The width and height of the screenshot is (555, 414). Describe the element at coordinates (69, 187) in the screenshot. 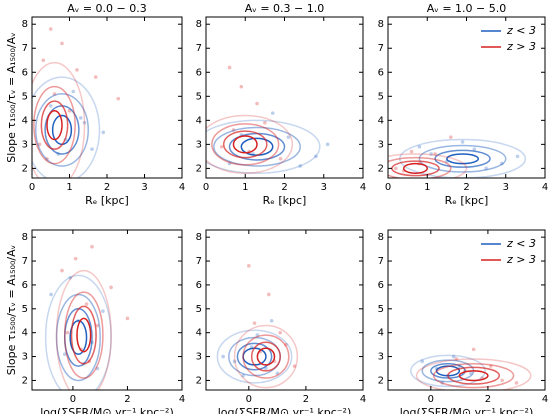

I see `x-tick-label: 1` at that location.